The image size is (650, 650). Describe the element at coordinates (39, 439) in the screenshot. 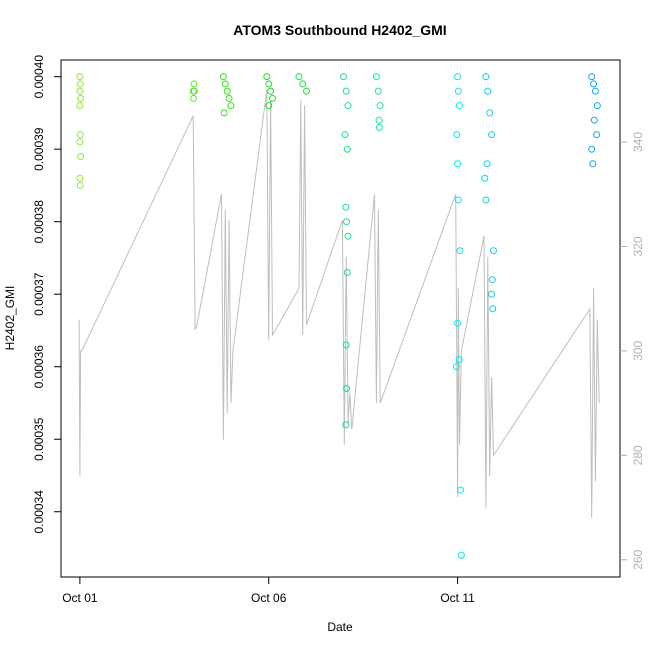

I see `y-tick-label: 0.00035` at that location.